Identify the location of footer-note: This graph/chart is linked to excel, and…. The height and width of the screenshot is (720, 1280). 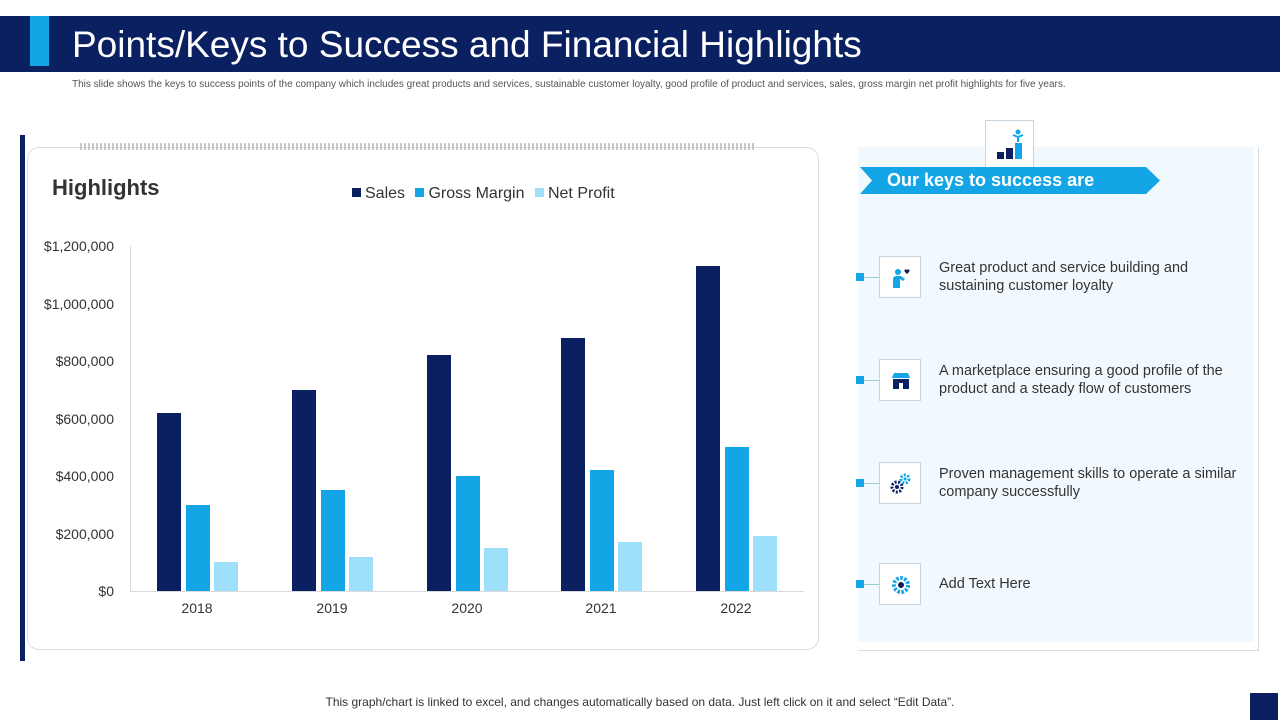
(640, 702).